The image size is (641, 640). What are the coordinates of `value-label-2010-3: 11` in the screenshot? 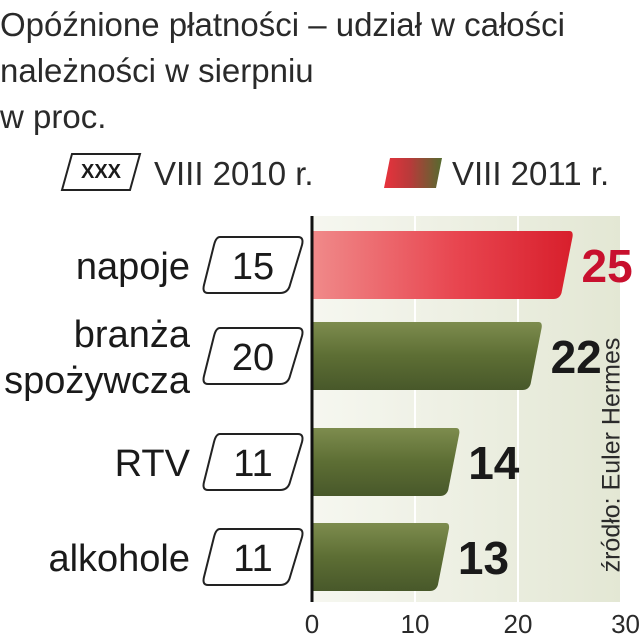 It's located at (252, 559).